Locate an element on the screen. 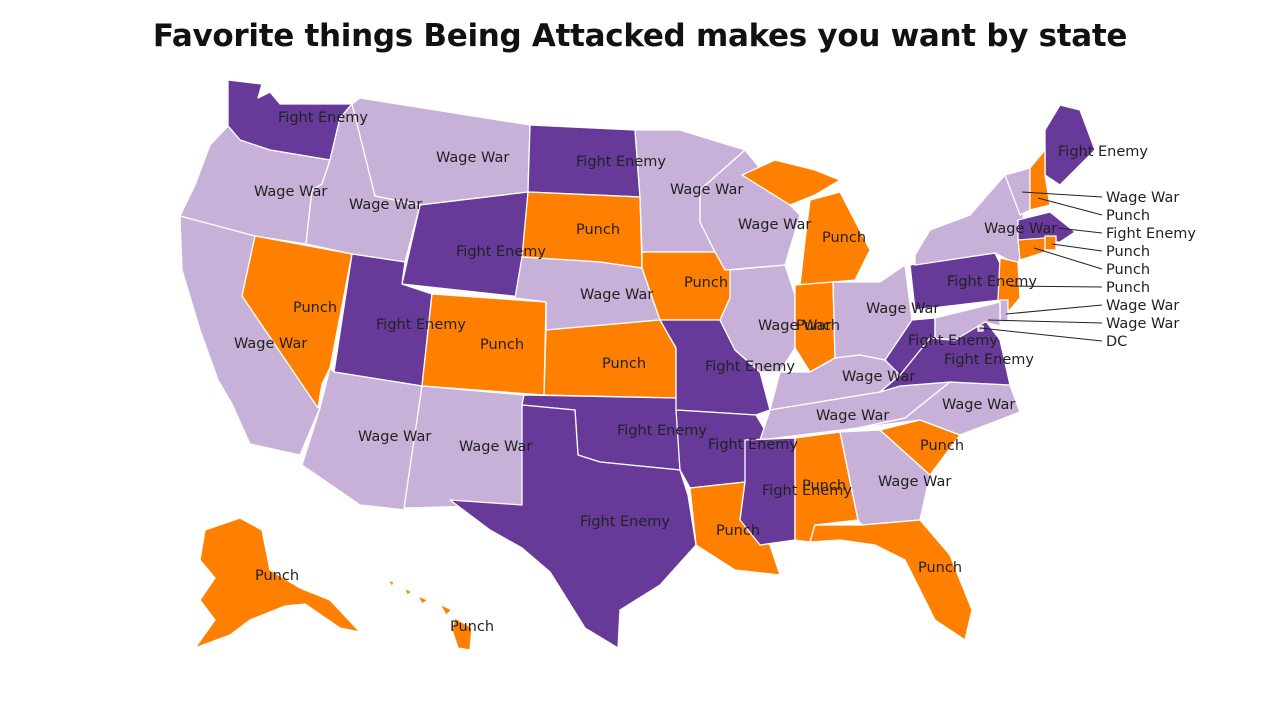 The width and height of the screenshot is (1280, 720). state-label-id: Wage War is located at coordinates (385, 205).